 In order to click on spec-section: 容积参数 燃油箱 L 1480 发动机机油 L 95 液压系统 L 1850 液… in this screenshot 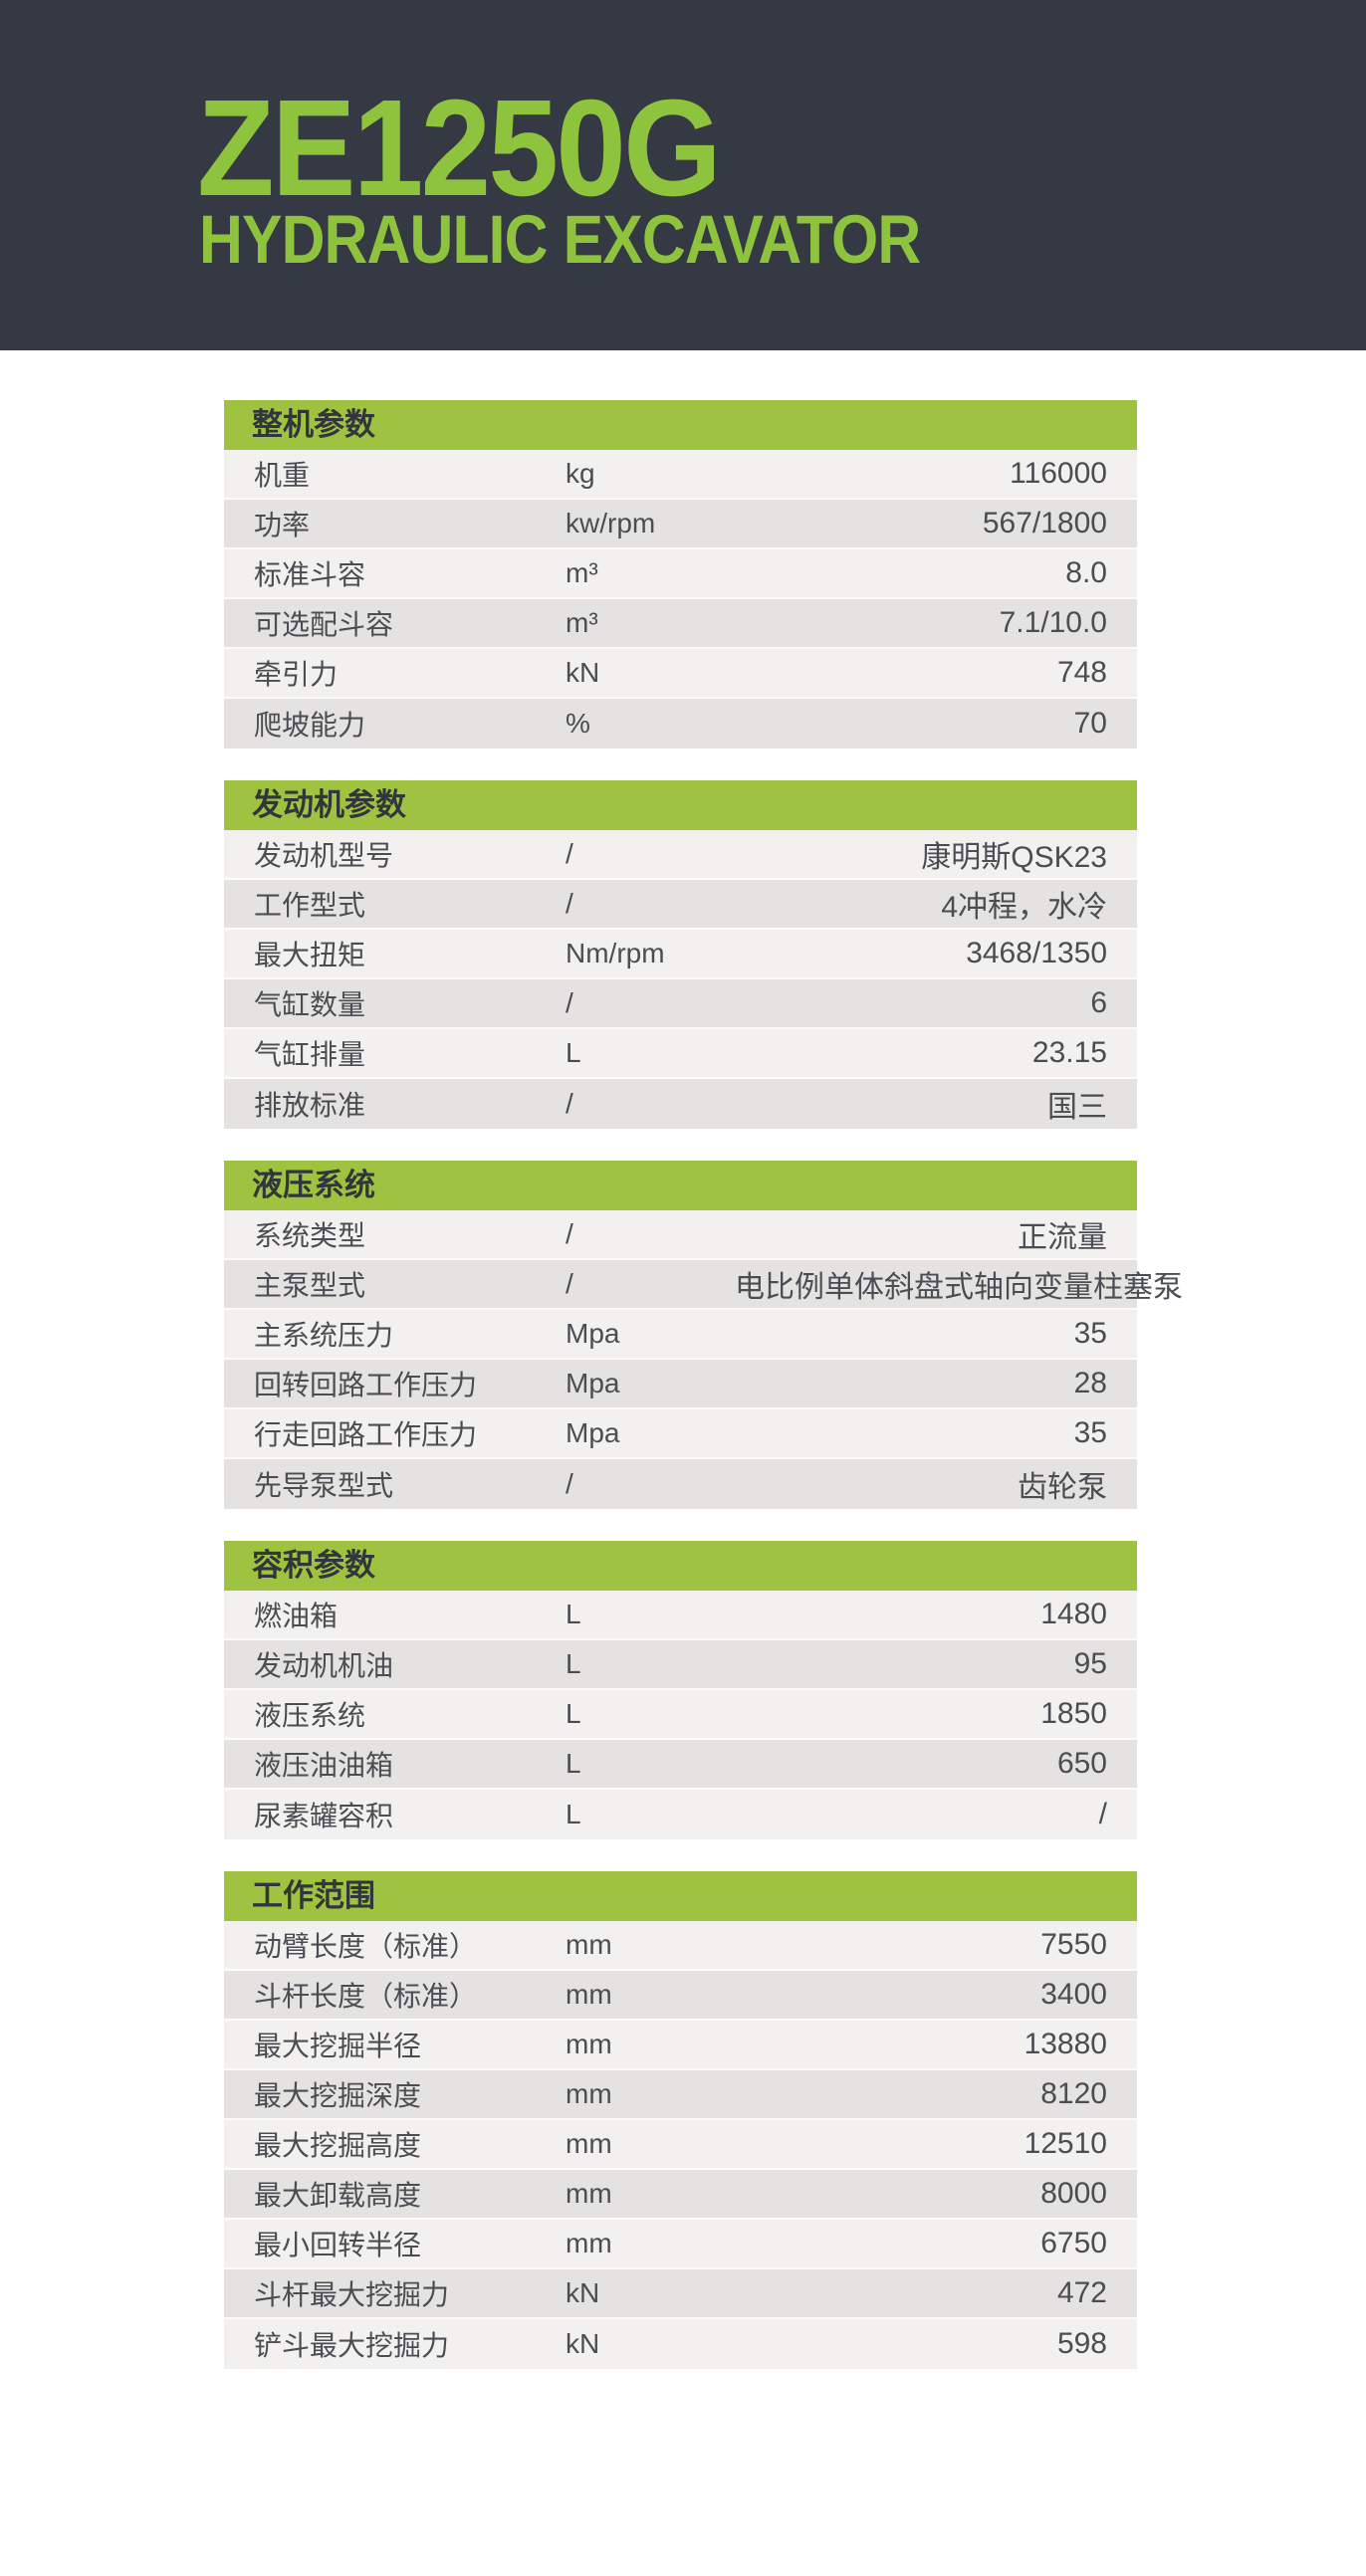, I will do `click(680, 1690)`.